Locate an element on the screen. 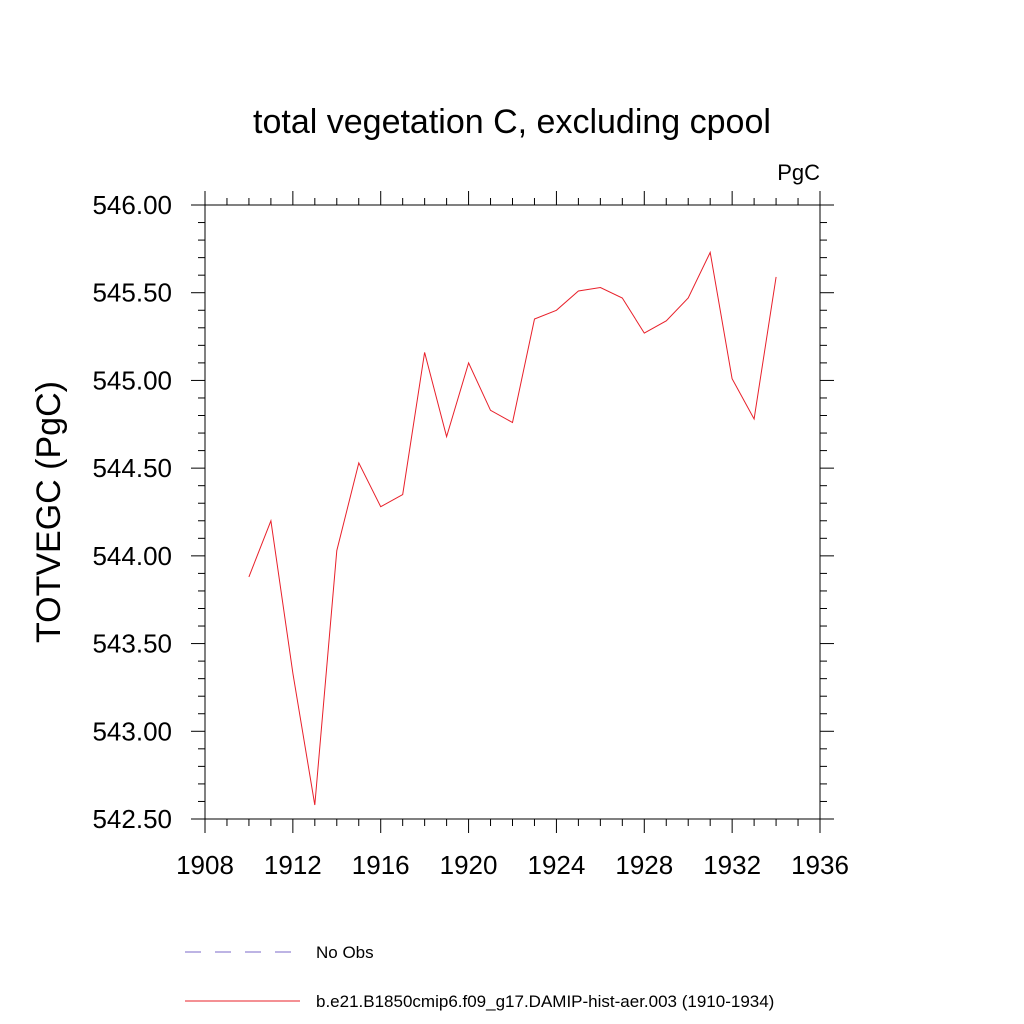 The image size is (1024, 1024). legend-label-0: No Obs is located at coordinates (345, 952).